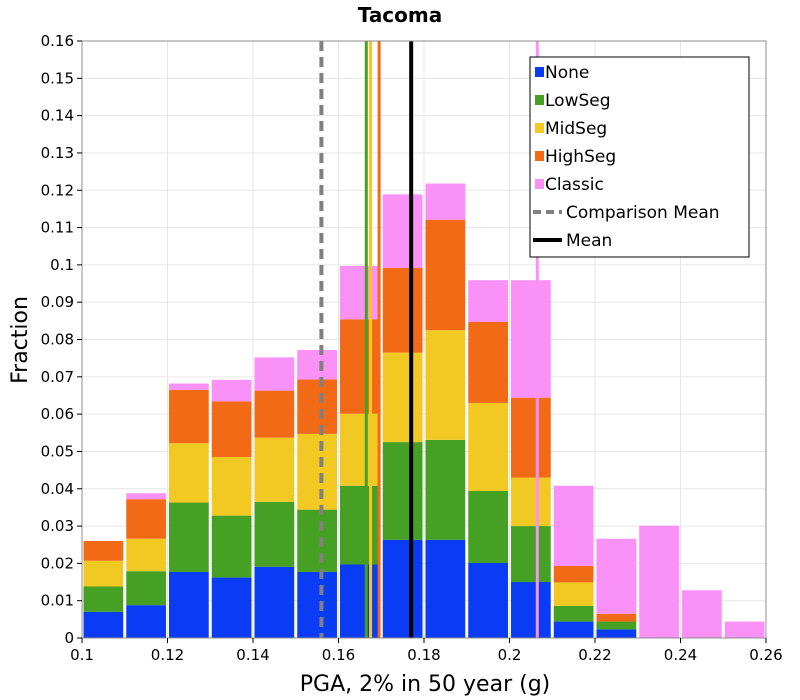 The width and height of the screenshot is (800, 700). What do you see at coordinates (62, 265) in the screenshot?
I see `y-tick-label: 0.1` at bounding box center [62, 265].